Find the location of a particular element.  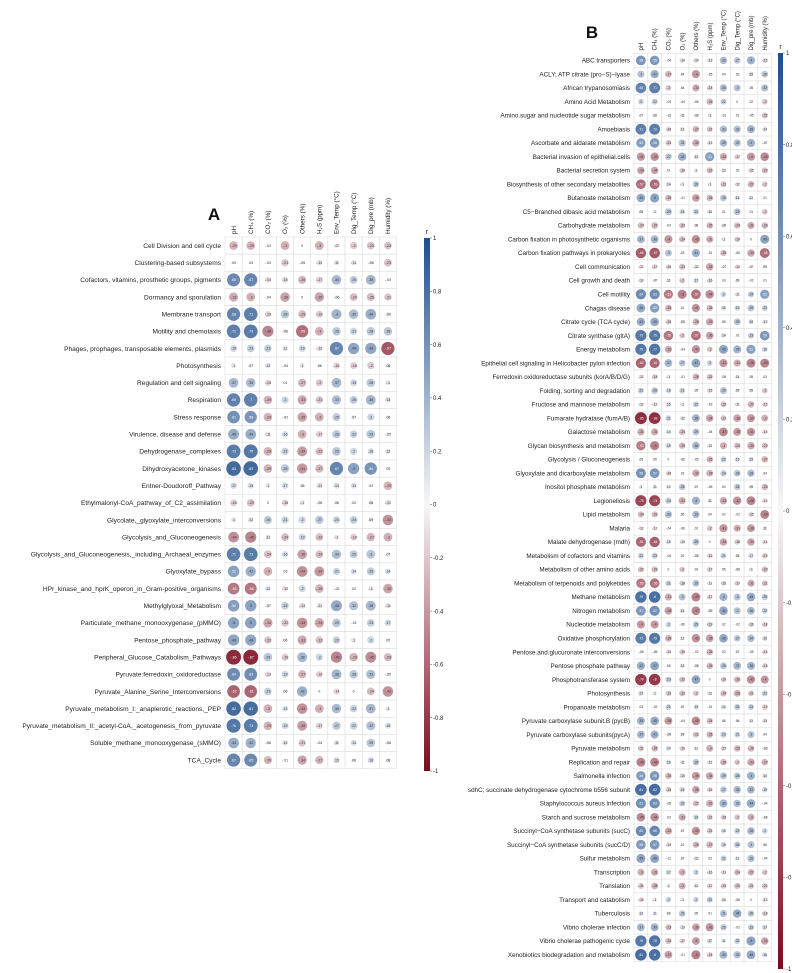

value-label: -.22 is located at coordinates (682, 226).